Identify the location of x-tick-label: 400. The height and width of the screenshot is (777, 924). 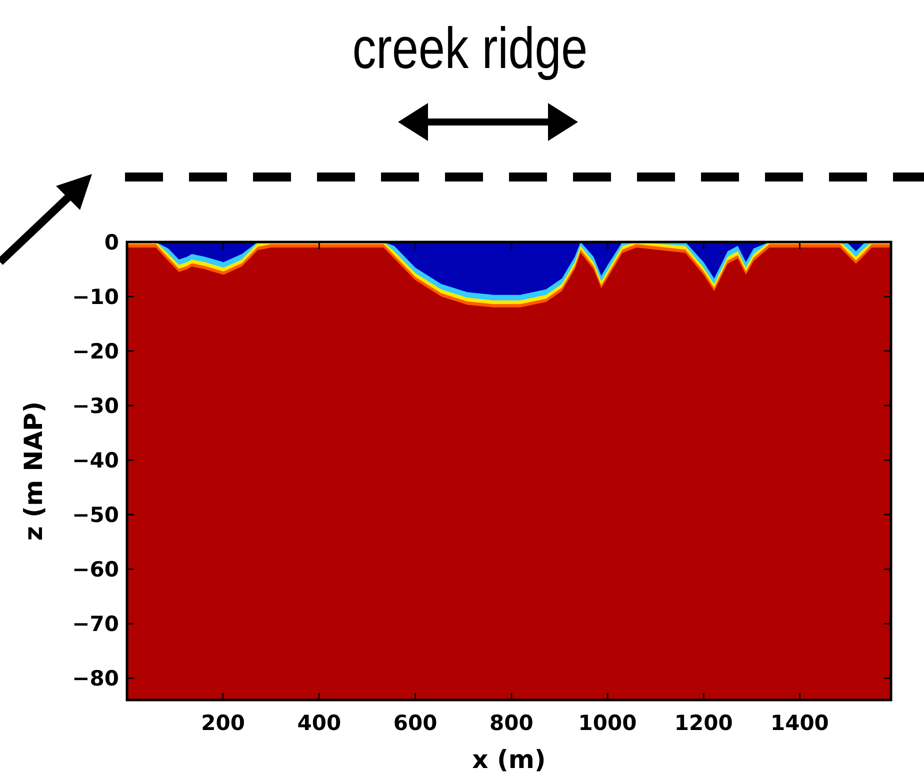
(319, 723).